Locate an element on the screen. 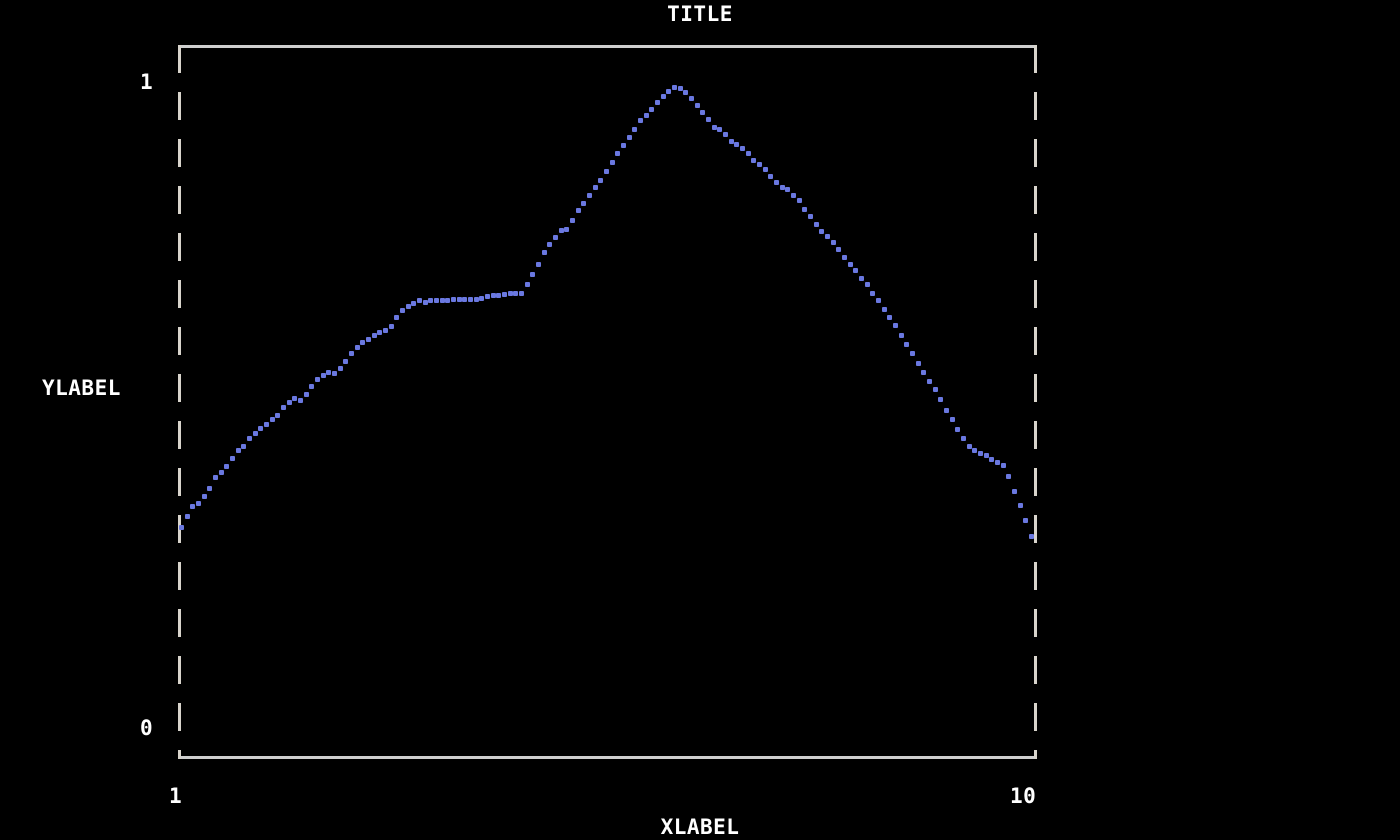  y-axis-line is located at coordinates (179, 402).